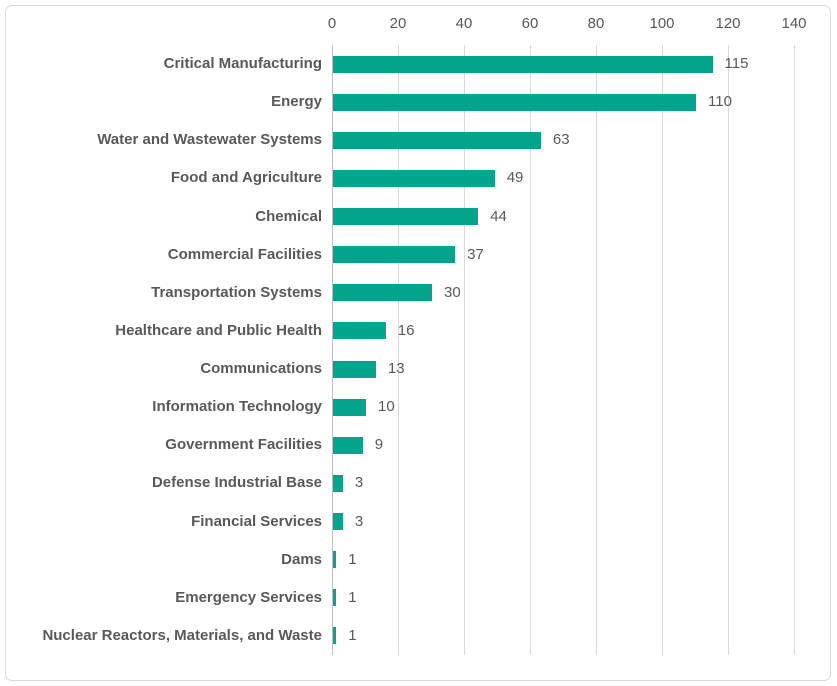  What do you see at coordinates (261, 368) in the screenshot?
I see `category-label: Communications` at bounding box center [261, 368].